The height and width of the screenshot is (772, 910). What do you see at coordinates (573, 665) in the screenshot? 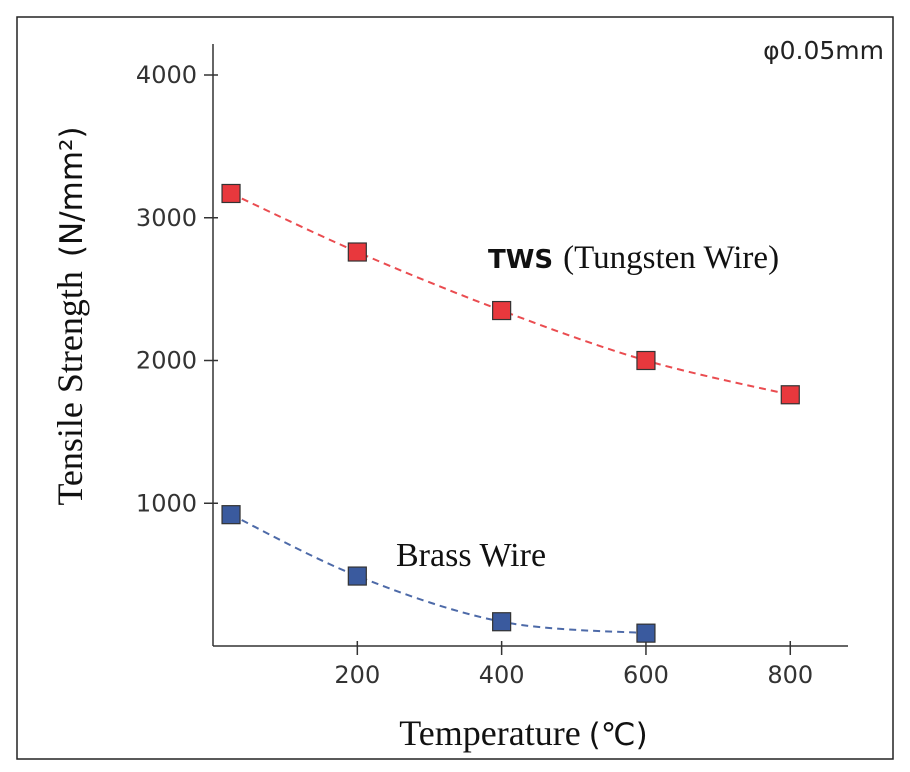
I see `x-ticks: 200 400 600 800` at bounding box center [573, 665].